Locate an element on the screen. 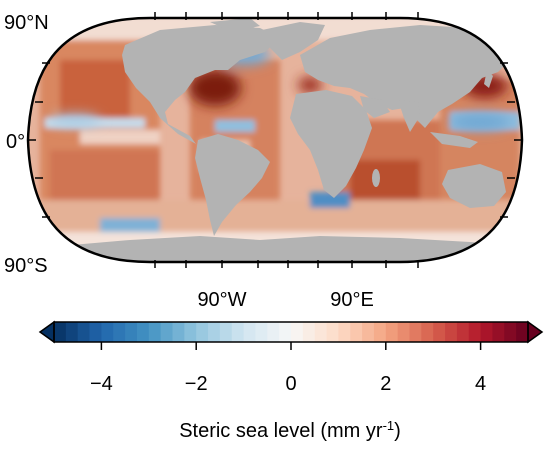 The image size is (551, 452). lat-label-equator: 0° is located at coordinates (15, 142).